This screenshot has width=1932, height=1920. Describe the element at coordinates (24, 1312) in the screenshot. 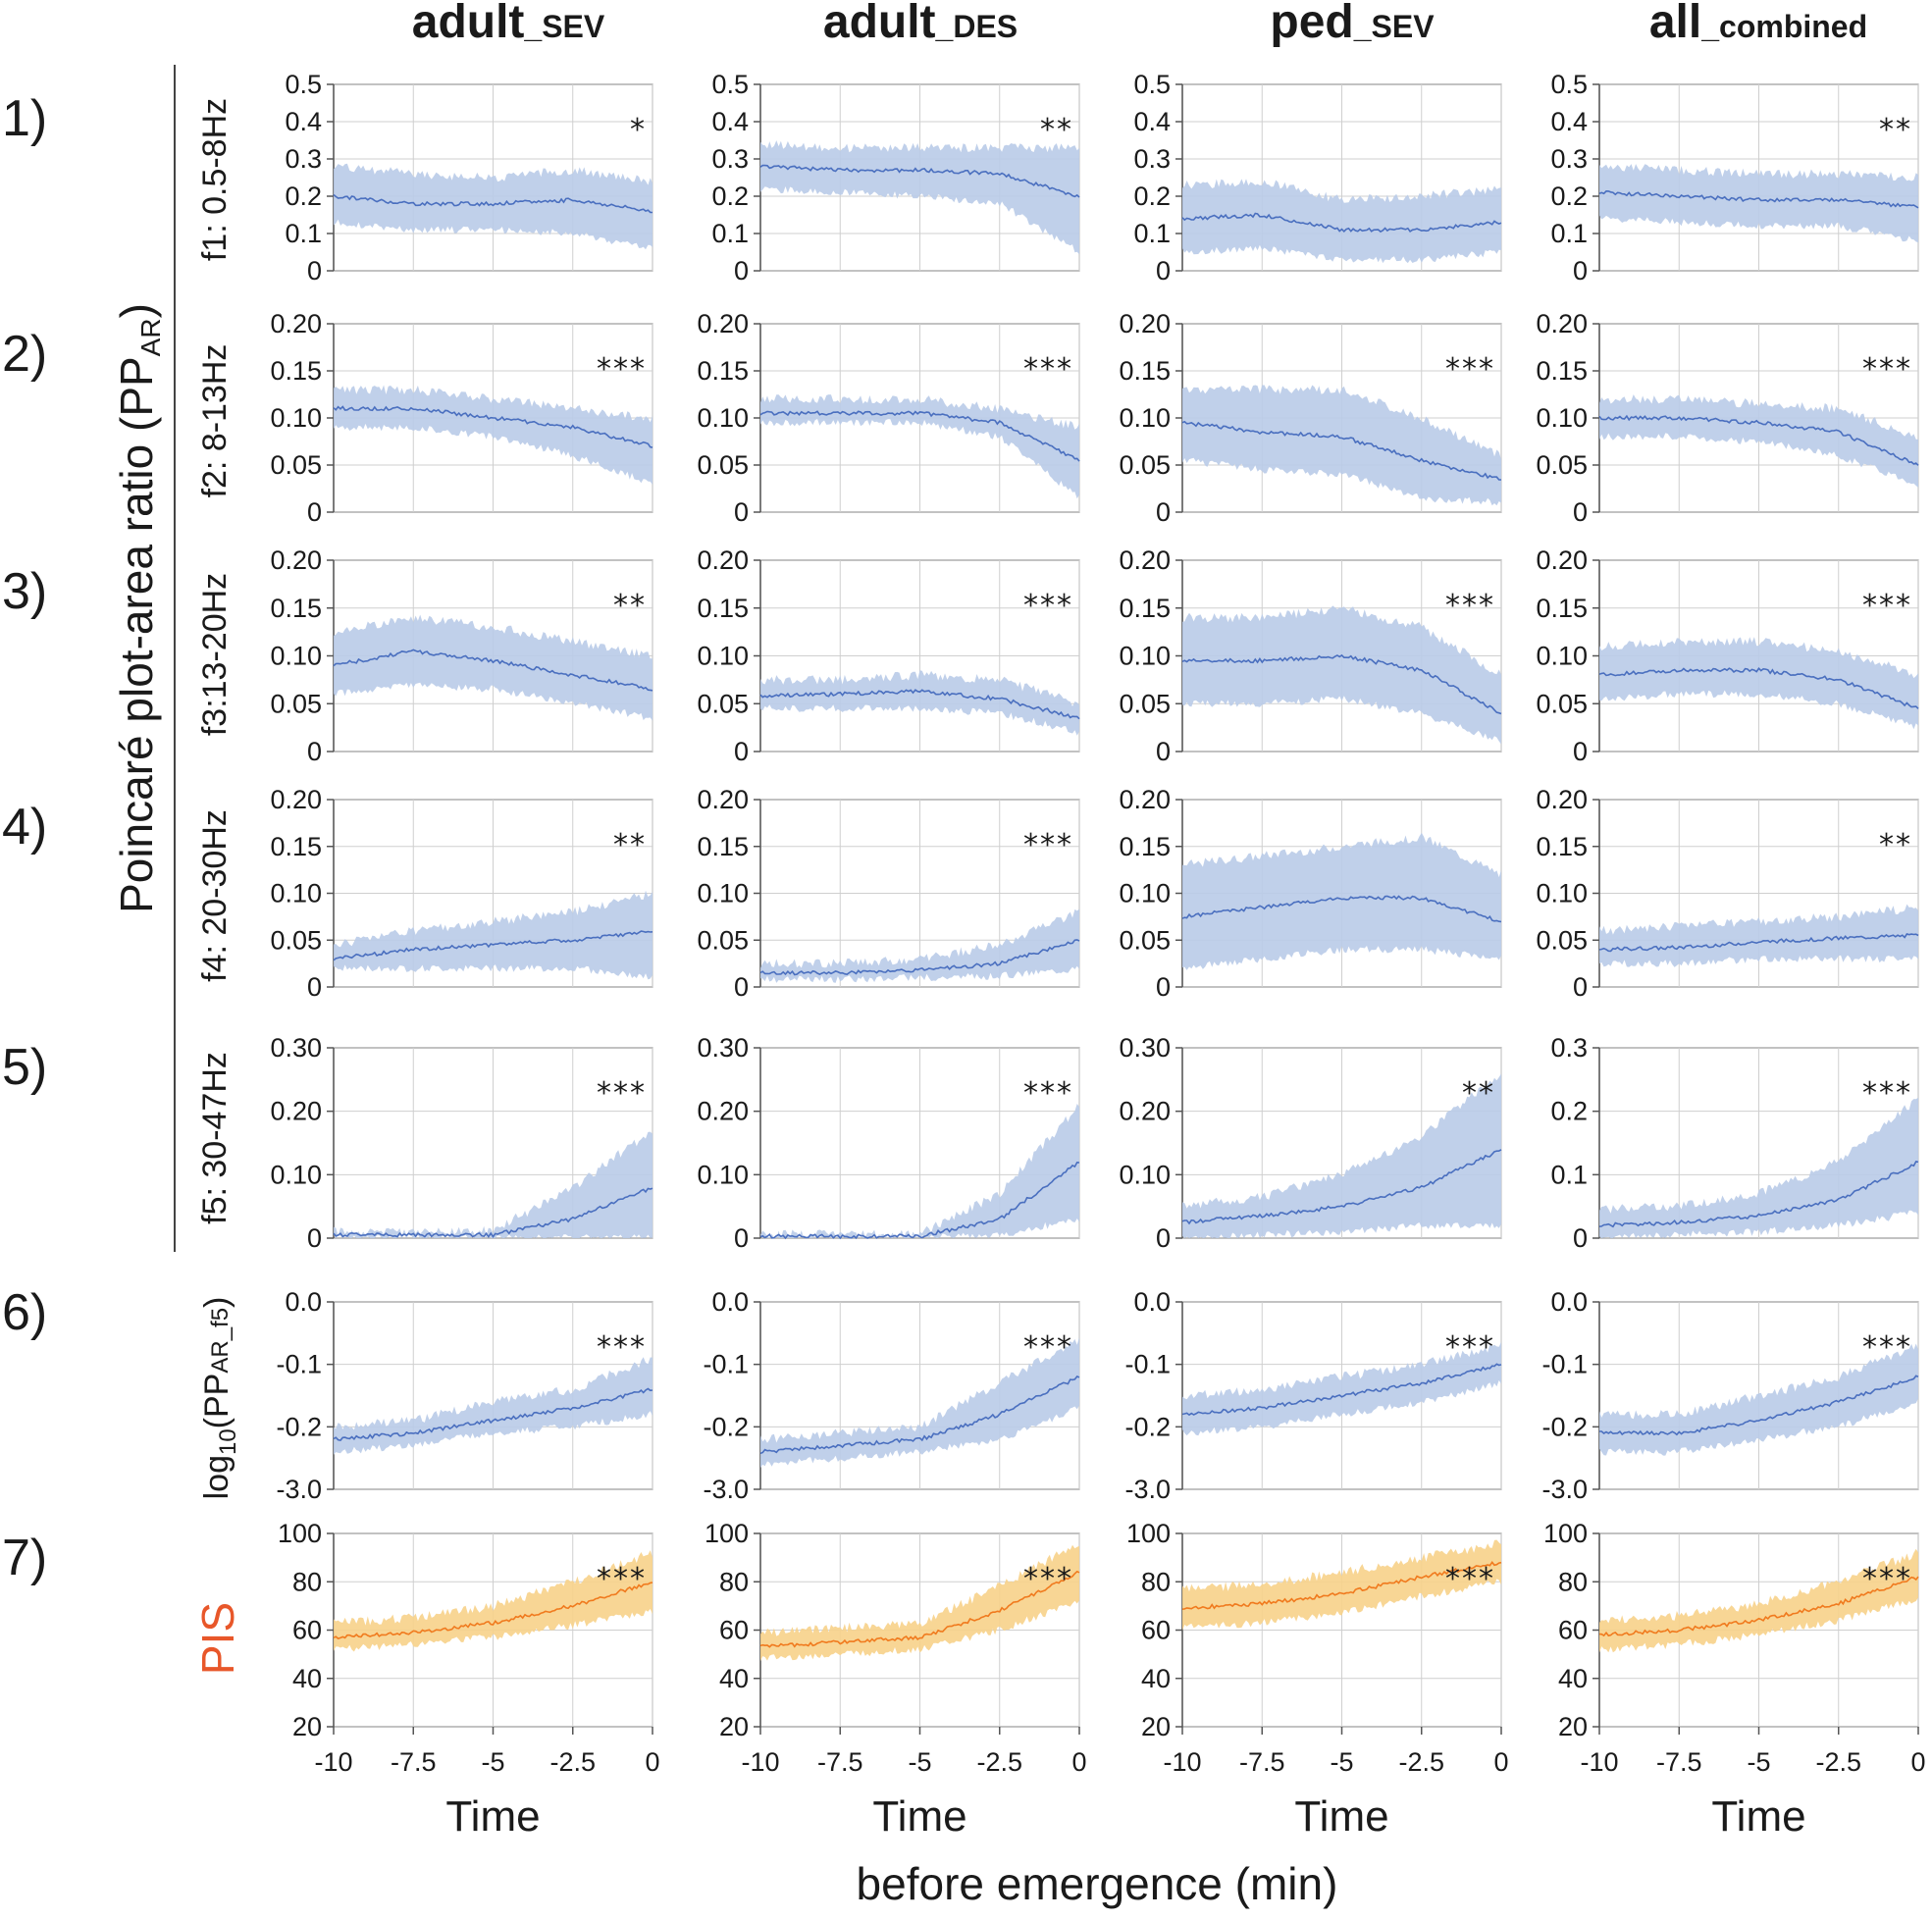

I see `row-number-6: 6)` at that location.